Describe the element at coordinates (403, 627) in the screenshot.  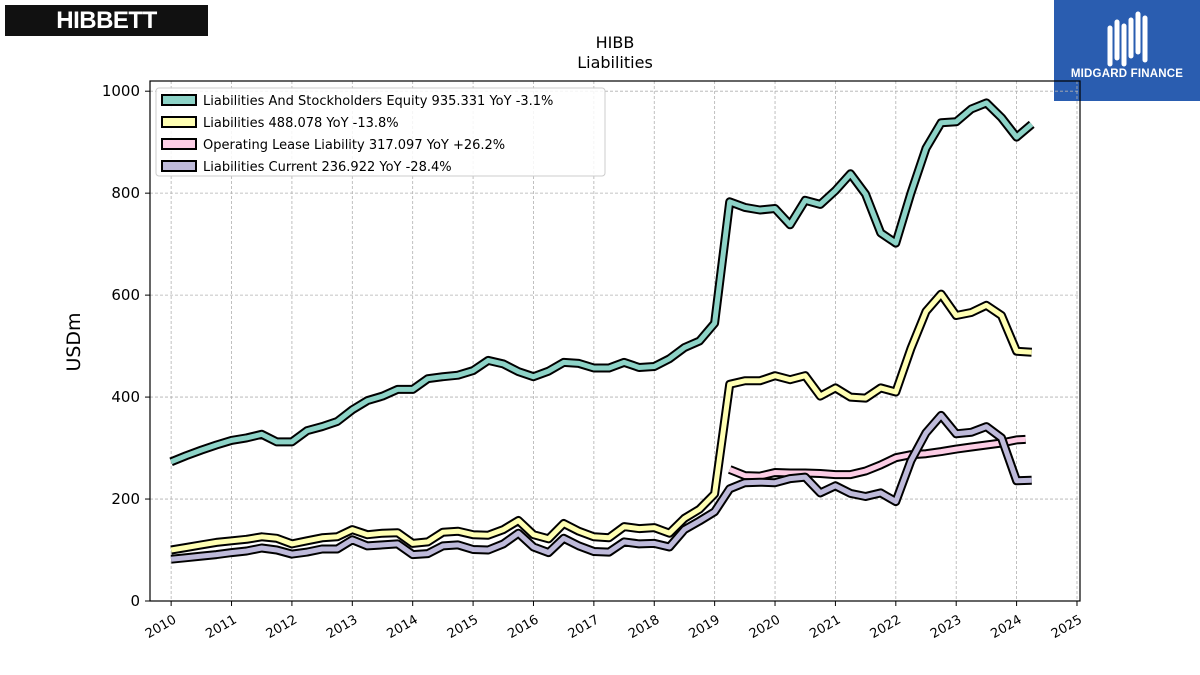
I see `x-tick-label: 2014` at that location.